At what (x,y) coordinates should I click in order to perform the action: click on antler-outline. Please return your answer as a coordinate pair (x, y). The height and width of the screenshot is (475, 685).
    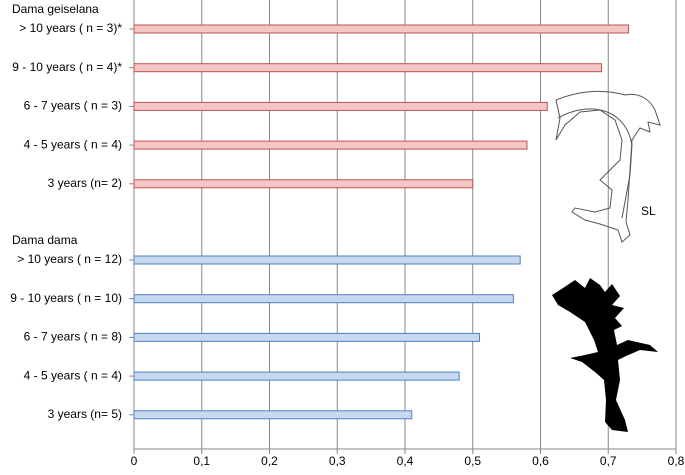
    Looking at the image, I should click on (608, 166).